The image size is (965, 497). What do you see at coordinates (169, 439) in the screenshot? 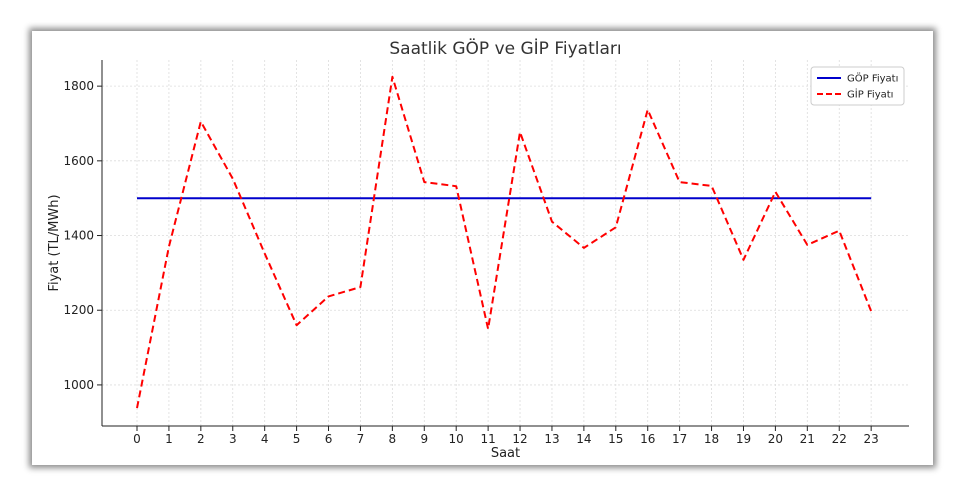
I see `x-tick-label: 1` at bounding box center [169, 439].